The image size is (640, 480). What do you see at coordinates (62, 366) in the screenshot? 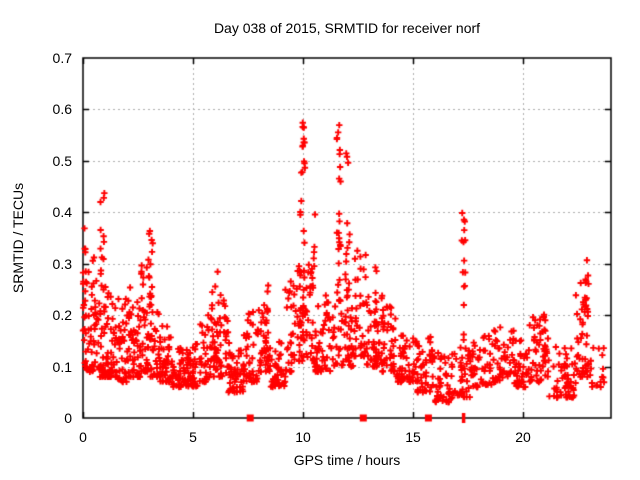
I see `y-tick-label: 0.1` at bounding box center [62, 366].